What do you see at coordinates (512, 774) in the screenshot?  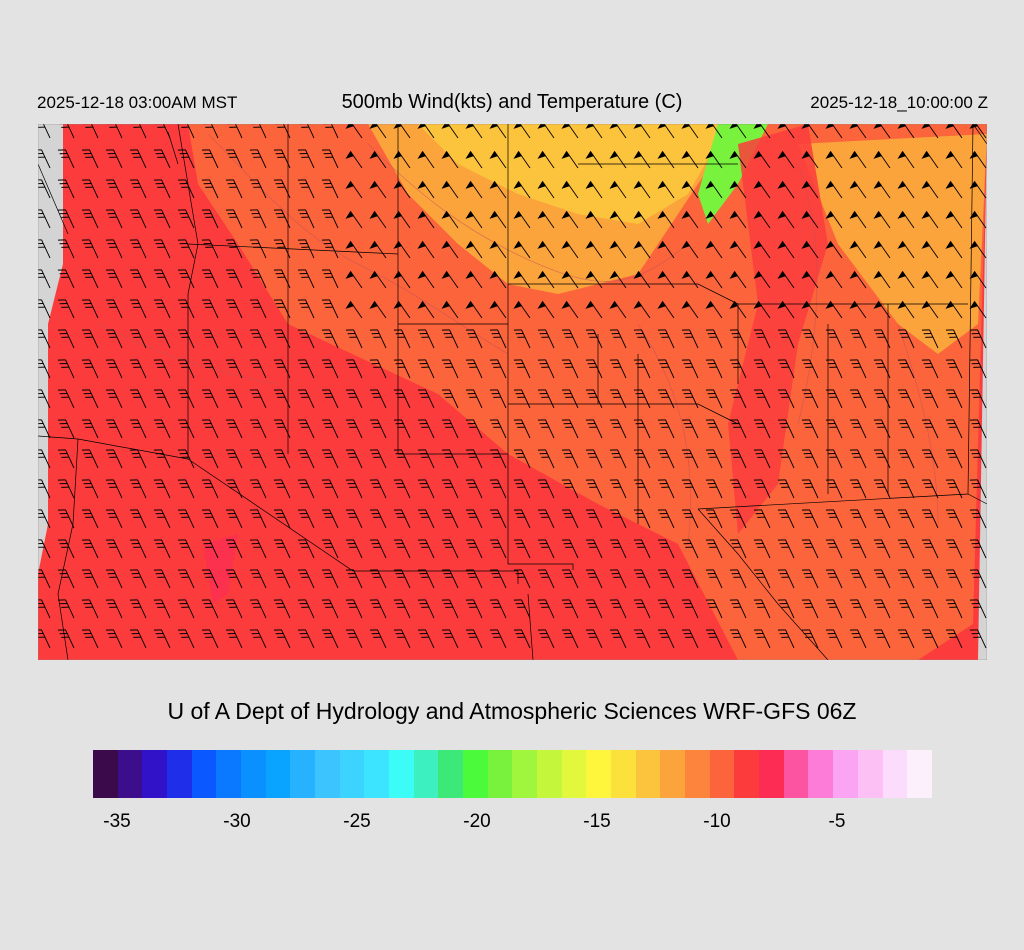 I see `temperature-colorbar` at bounding box center [512, 774].